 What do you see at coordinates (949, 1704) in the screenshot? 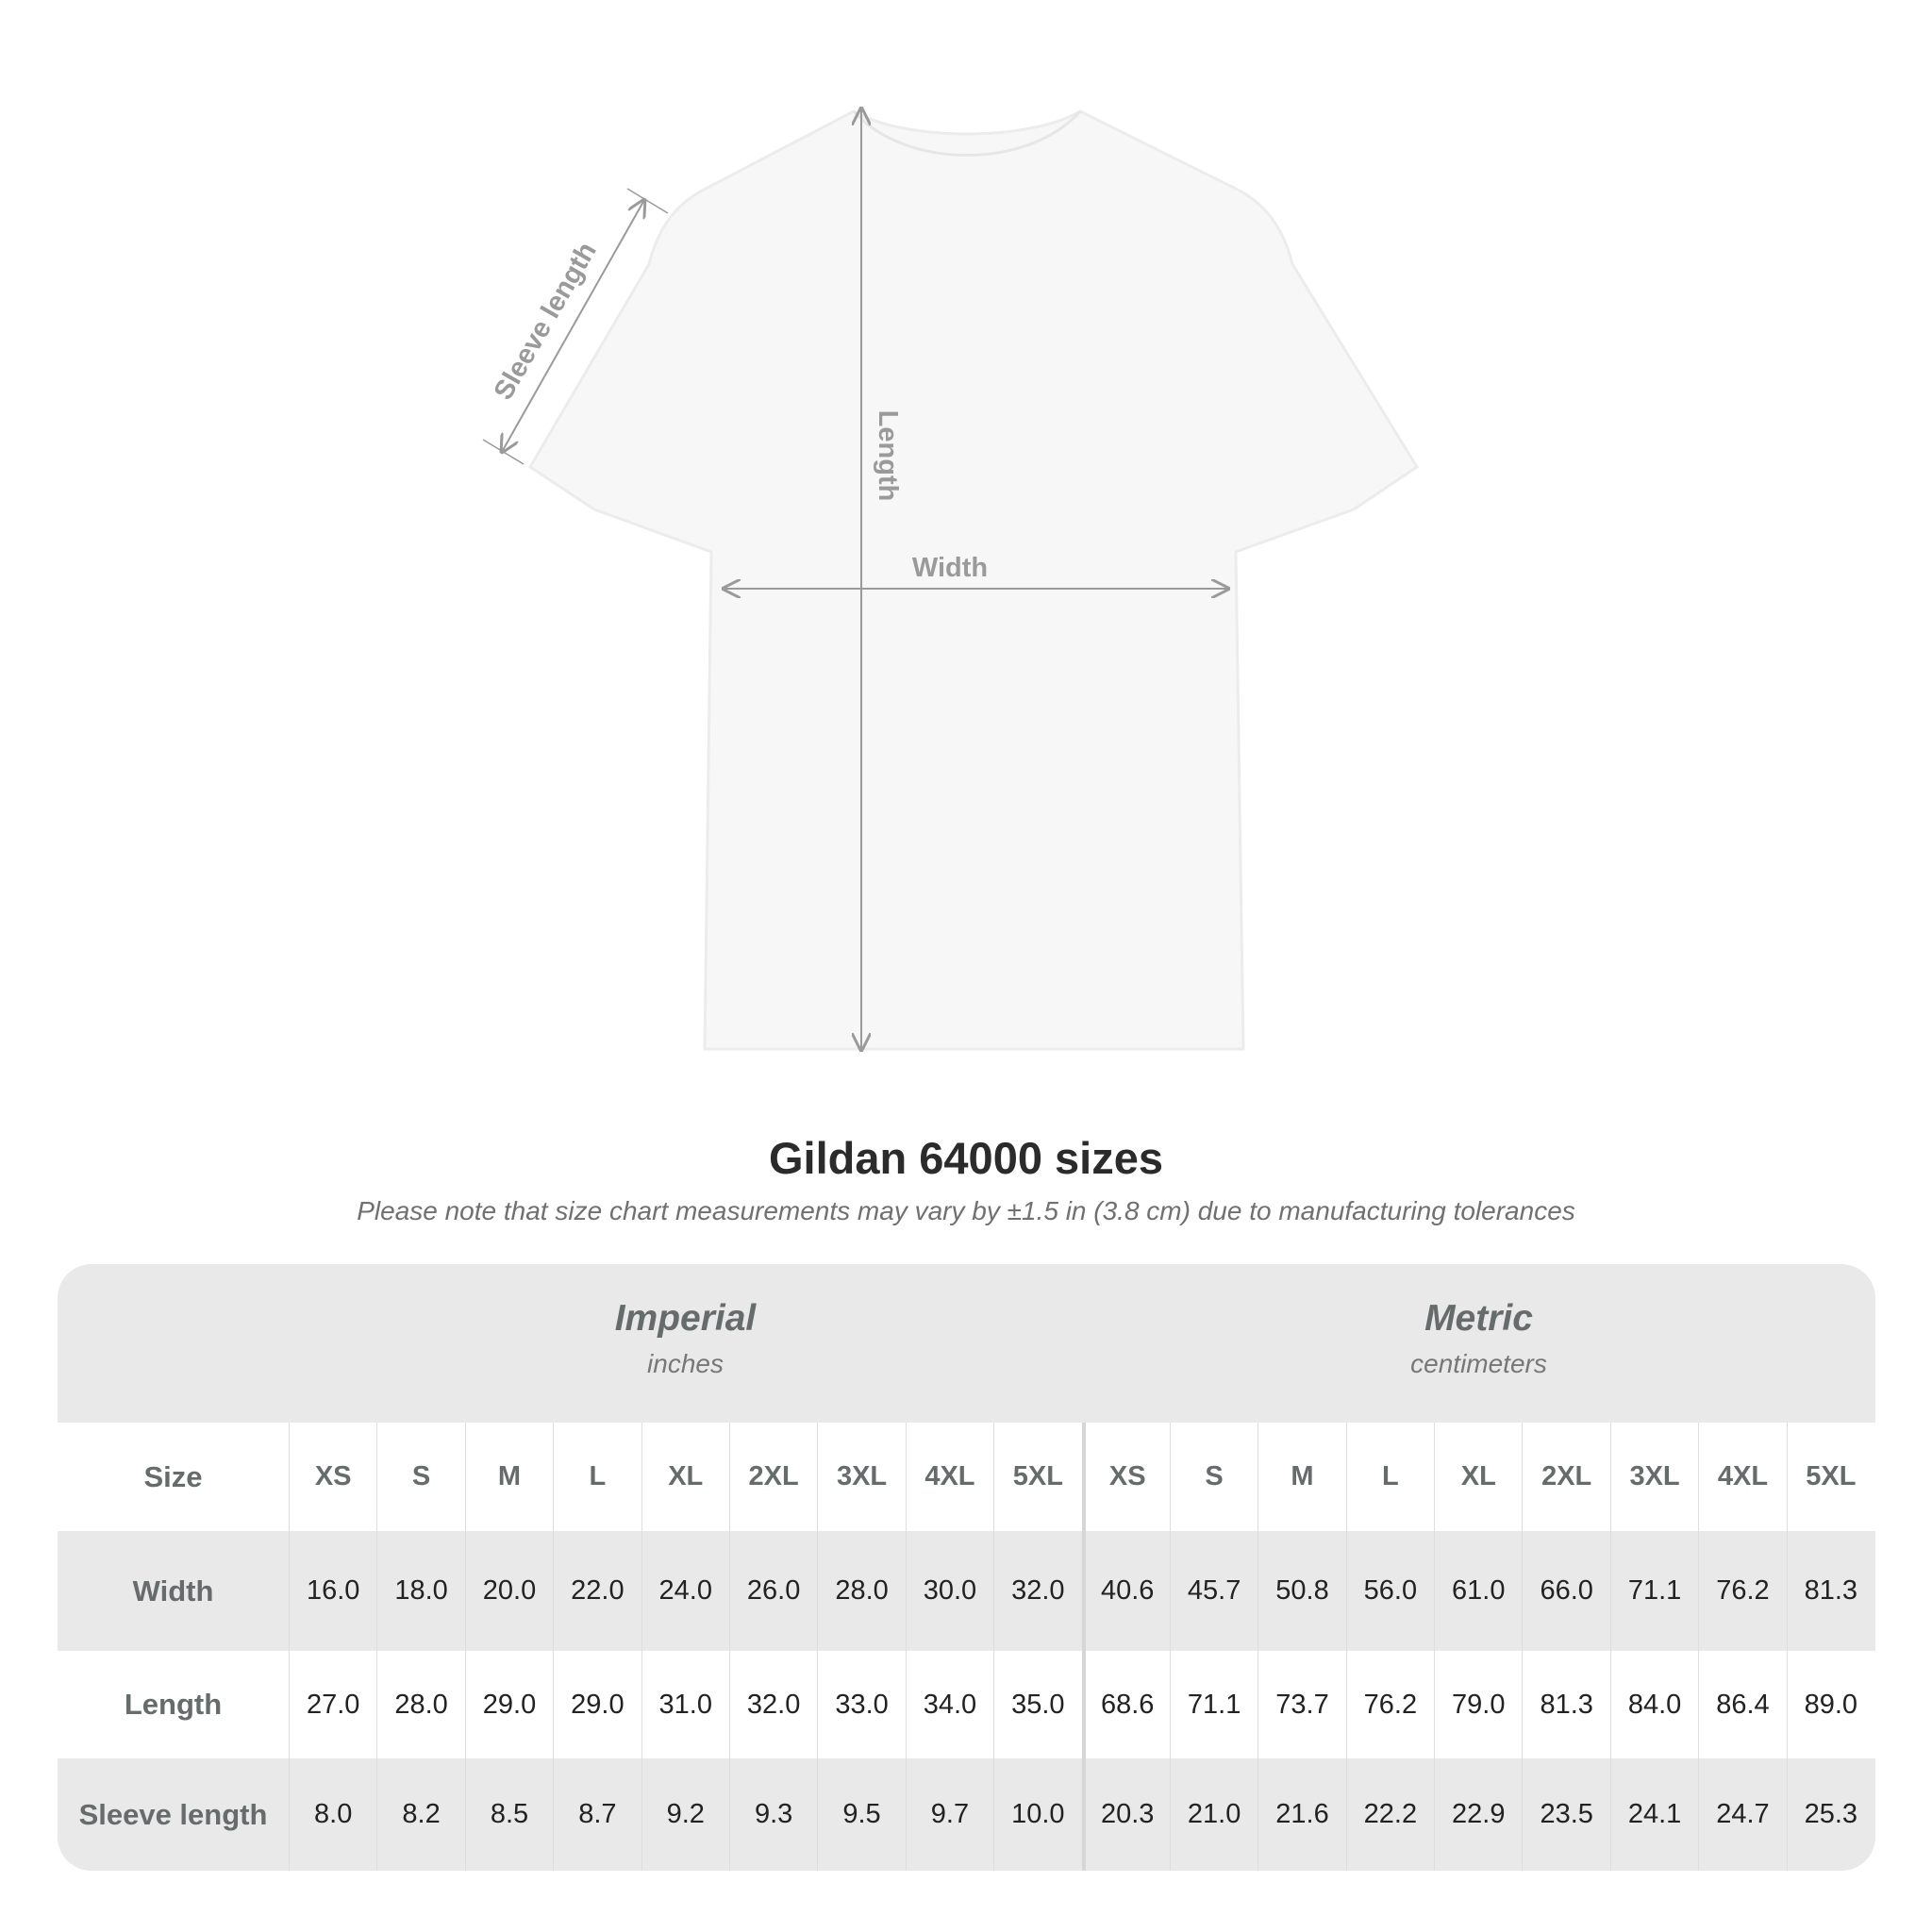
I see `value-cell: 34.0` at bounding box center [949, 1704].